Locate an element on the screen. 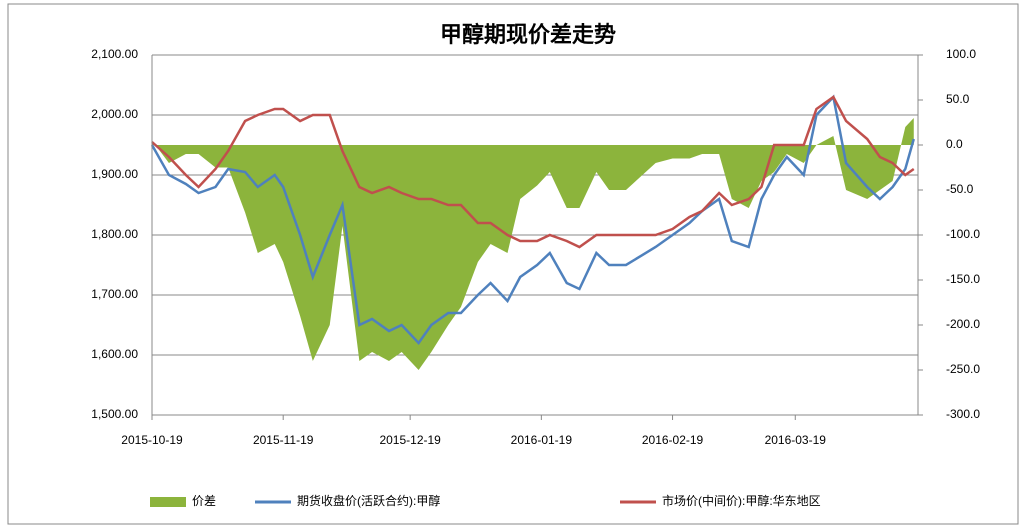 This screenshot has height=529, width=1028. y2-tick-label: 50.0 is located at coordinates (958, 99).